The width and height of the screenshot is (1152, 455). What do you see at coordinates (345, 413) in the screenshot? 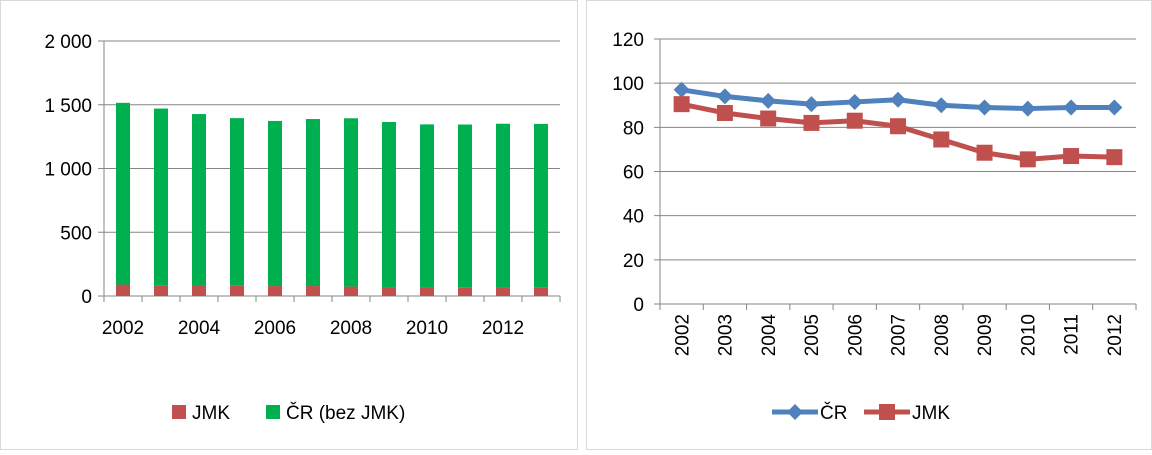
I see `legend-label: ČR (bez JMK)` at bounding box center [345, 413].